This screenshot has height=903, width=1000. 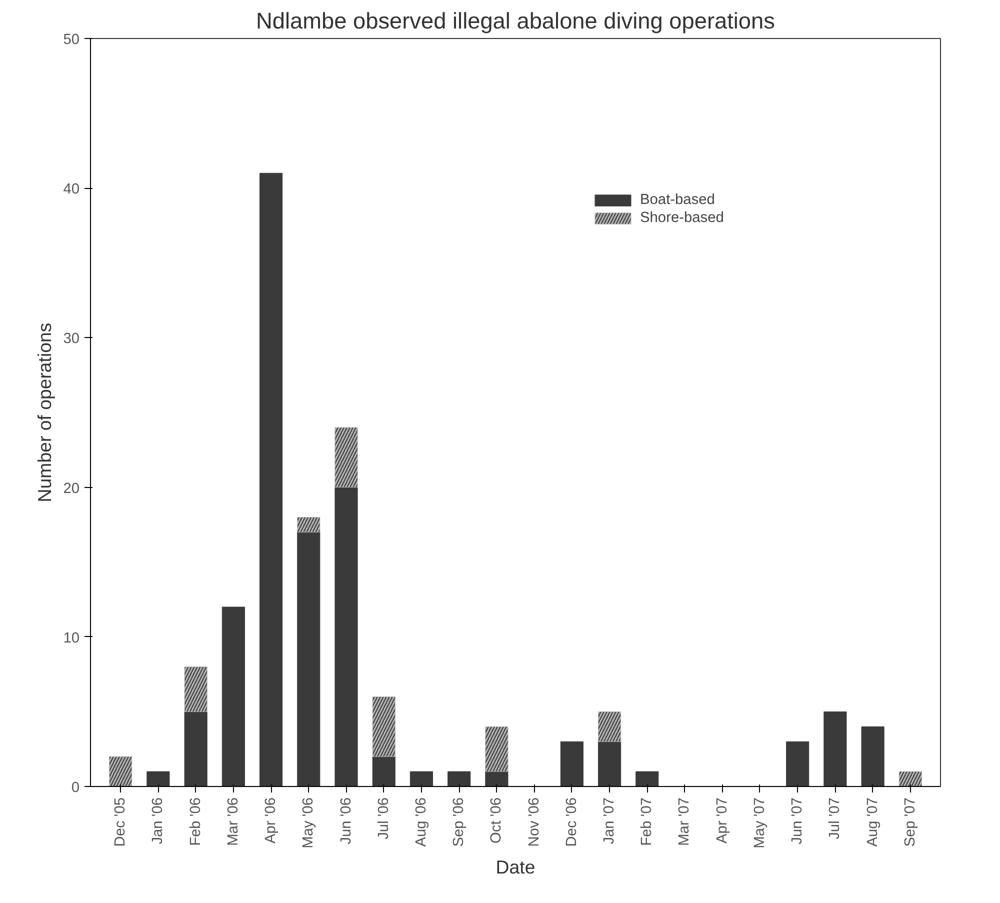 What do you see at coordinates (682, 218) in the screenshot?
I see `legend-label: Shore-based` at bounding box center [682, 218].